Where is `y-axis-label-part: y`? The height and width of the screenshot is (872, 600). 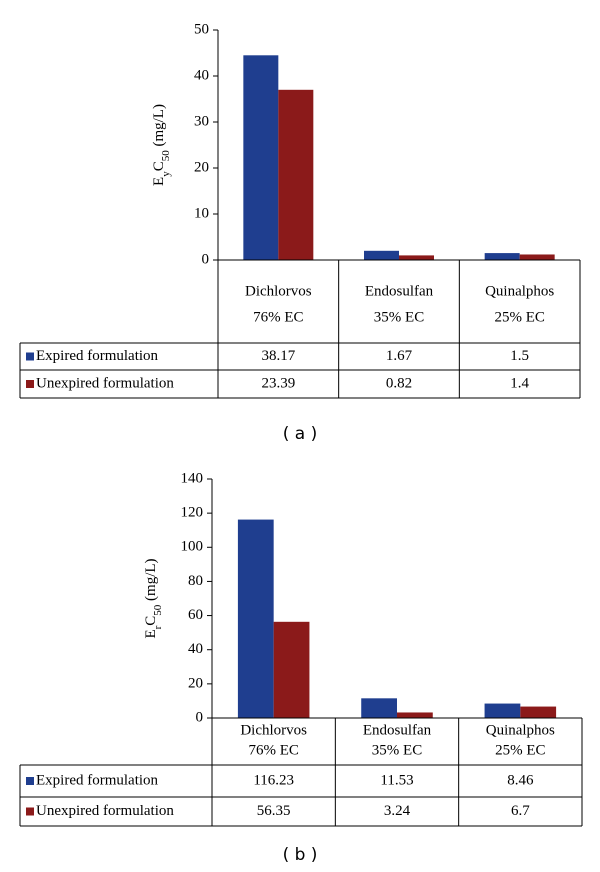
y-axis-label-part: y is located at coordinates (166, 174).